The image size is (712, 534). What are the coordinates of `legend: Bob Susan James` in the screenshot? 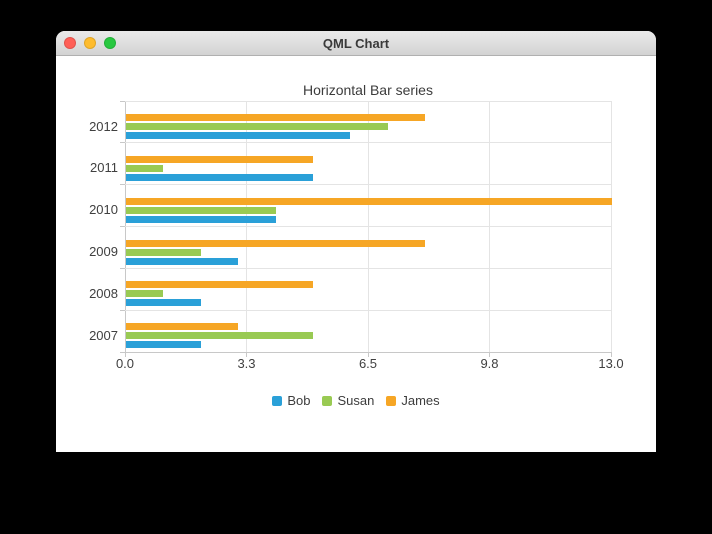 It's located at (356, 401).